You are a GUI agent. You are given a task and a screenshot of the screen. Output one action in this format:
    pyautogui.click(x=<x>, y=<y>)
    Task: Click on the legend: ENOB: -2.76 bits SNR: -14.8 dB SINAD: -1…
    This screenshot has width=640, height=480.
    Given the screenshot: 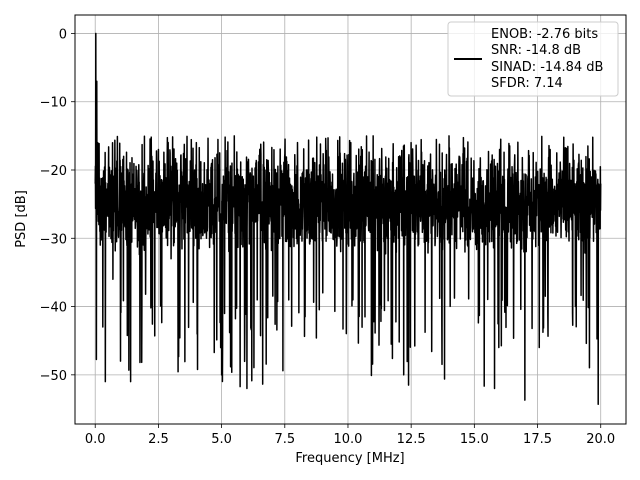 What is the action you would take?
    pyautogui.click(x=533, y=59)
    